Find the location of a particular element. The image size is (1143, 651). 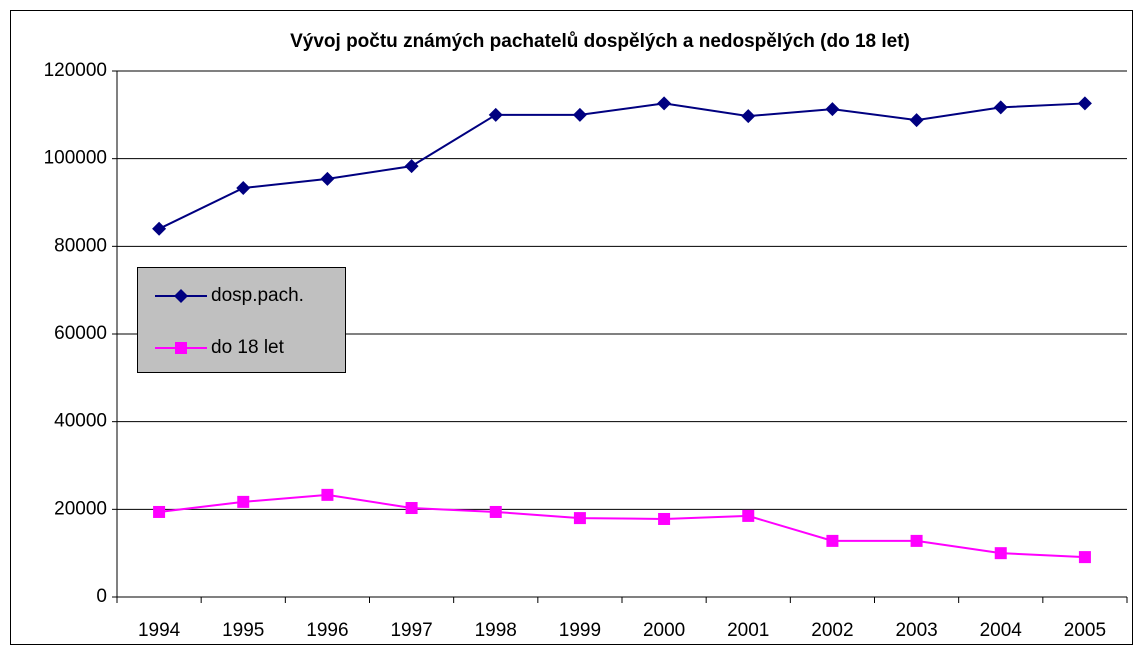

x-tick-label: 2003 is located at coordinates (916, 630).